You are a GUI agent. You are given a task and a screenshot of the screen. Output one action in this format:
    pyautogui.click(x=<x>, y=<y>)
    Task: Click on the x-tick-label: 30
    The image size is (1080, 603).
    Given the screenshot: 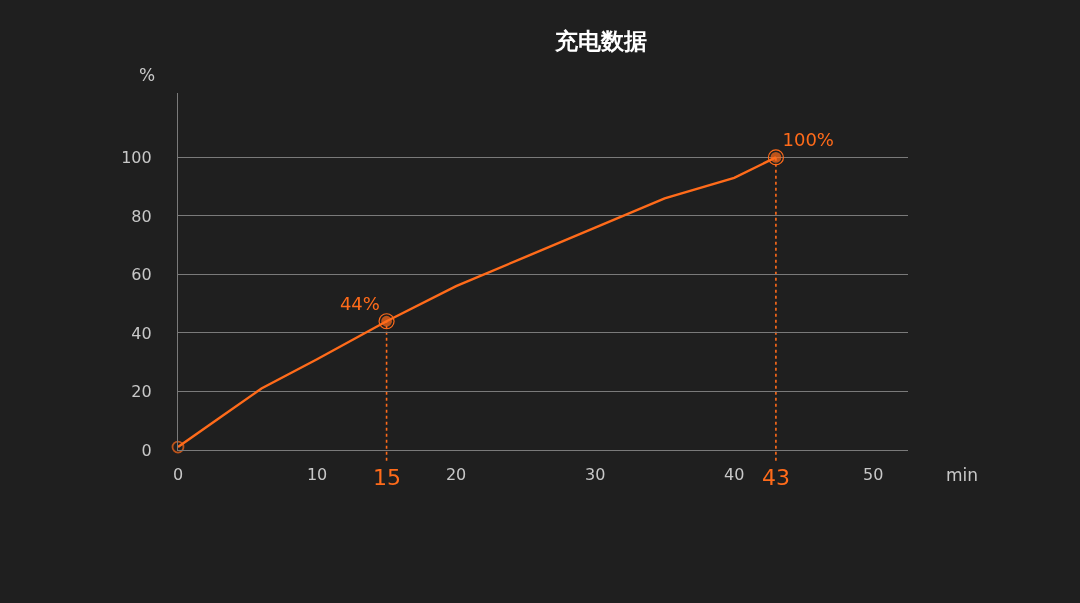 What is the action you would take?
    pyautogui.click(x=595, y=475)
    